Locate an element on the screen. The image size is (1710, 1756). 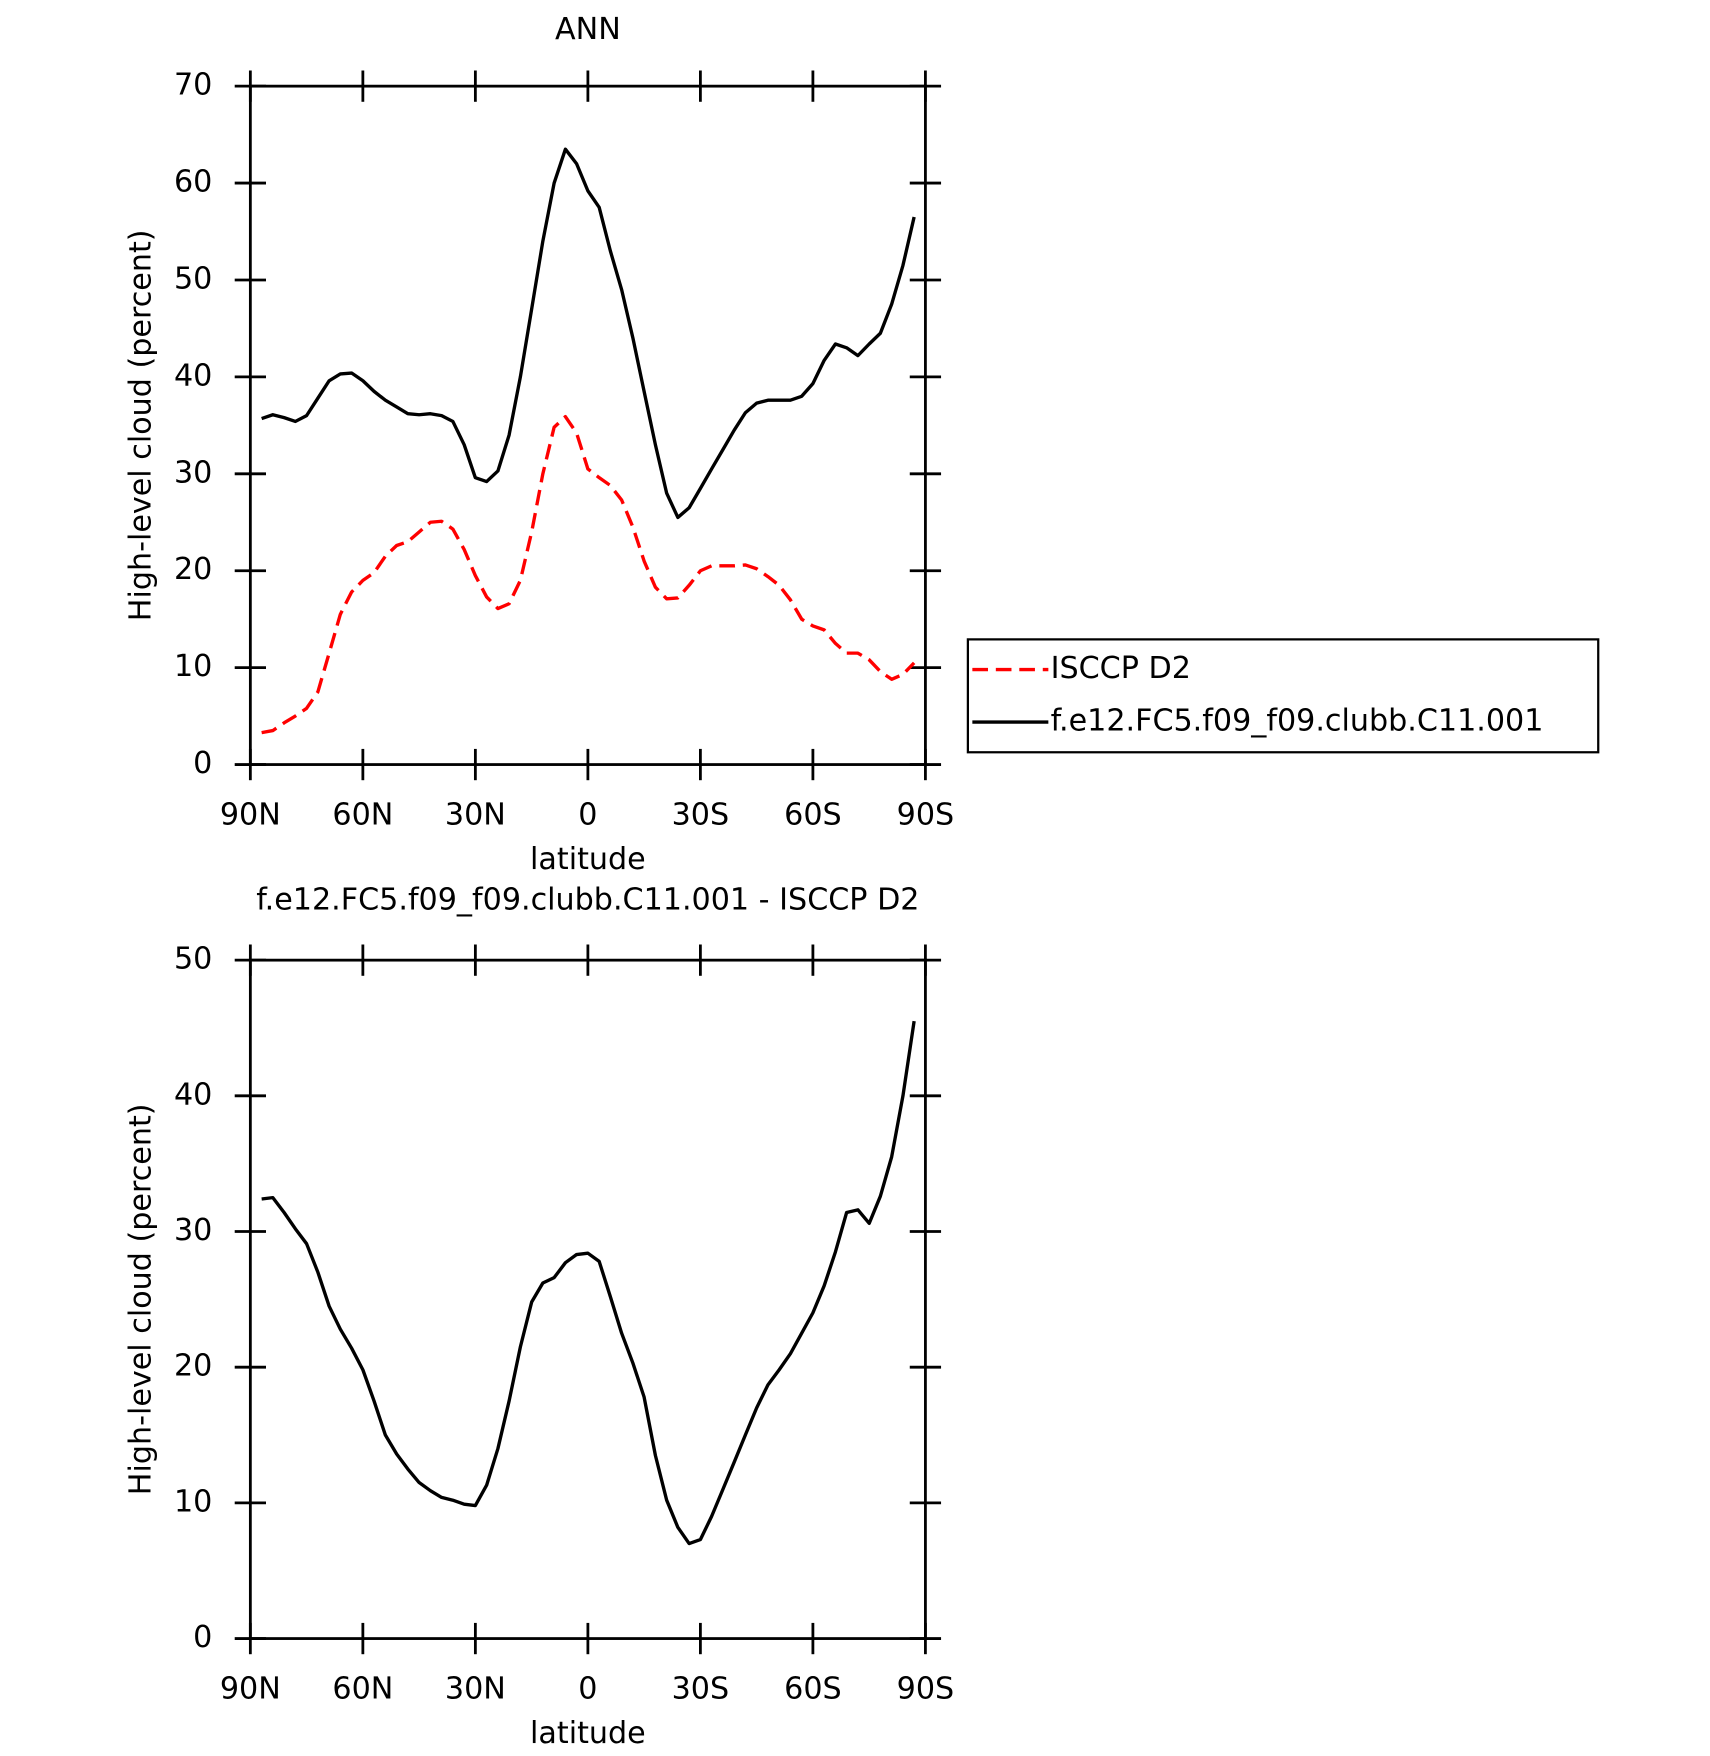
legend-label: ISCCP D2 is located at coordinates (1121, 668).